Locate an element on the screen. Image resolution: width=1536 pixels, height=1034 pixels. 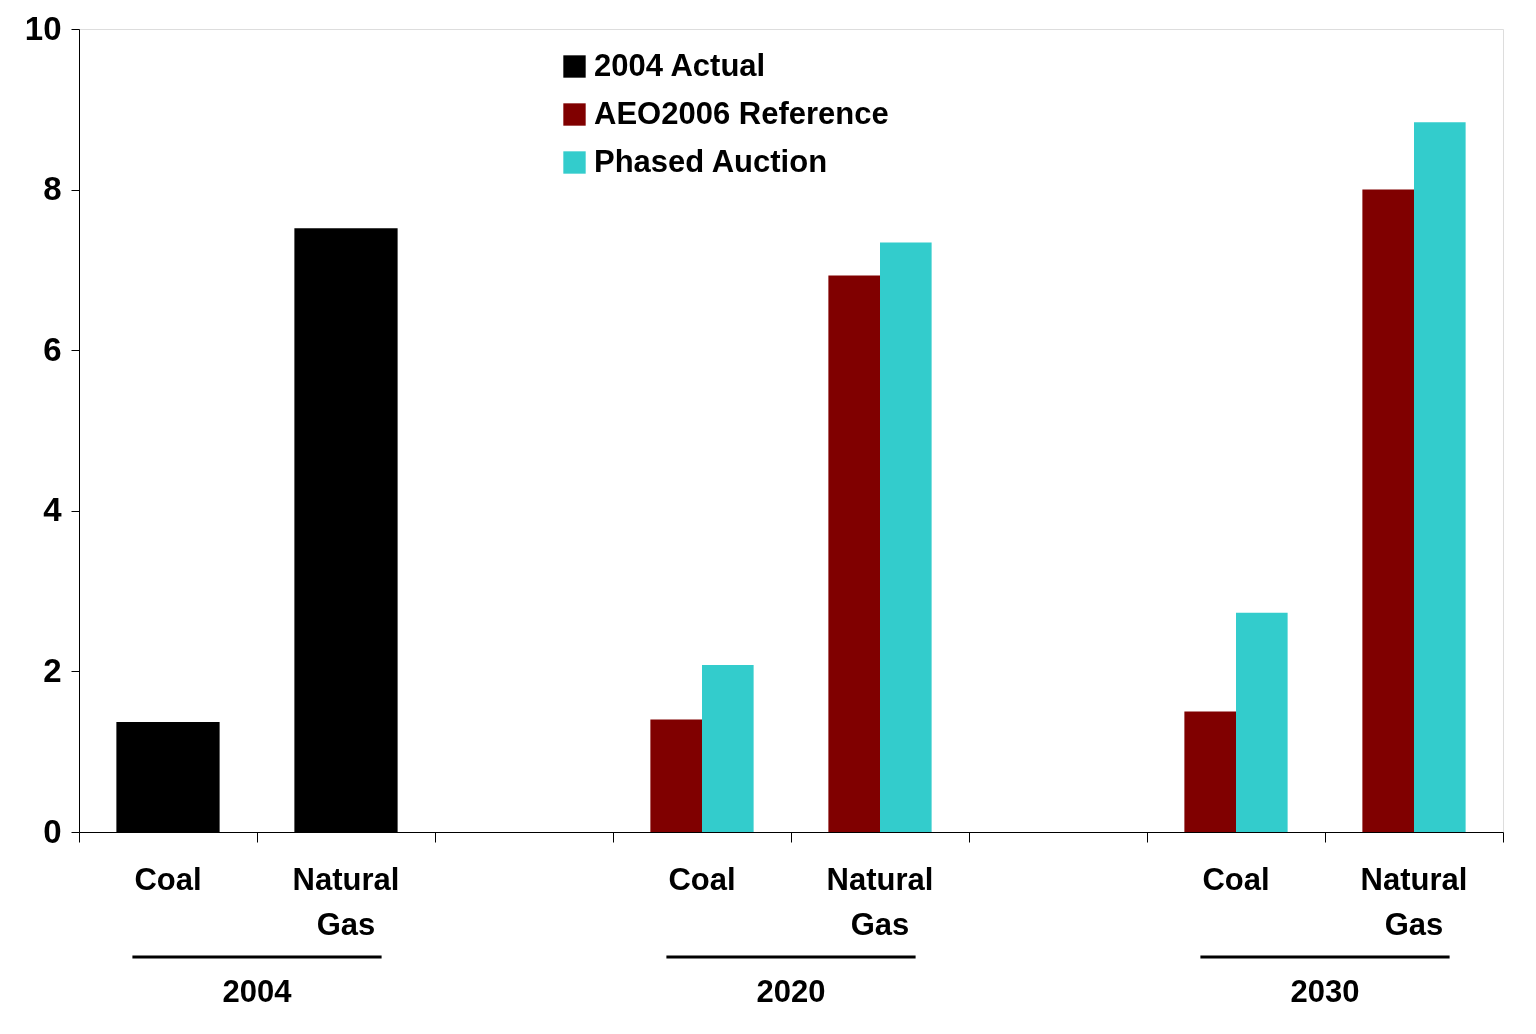
y-tick-label: 0 is located at coordinates (52, 831).